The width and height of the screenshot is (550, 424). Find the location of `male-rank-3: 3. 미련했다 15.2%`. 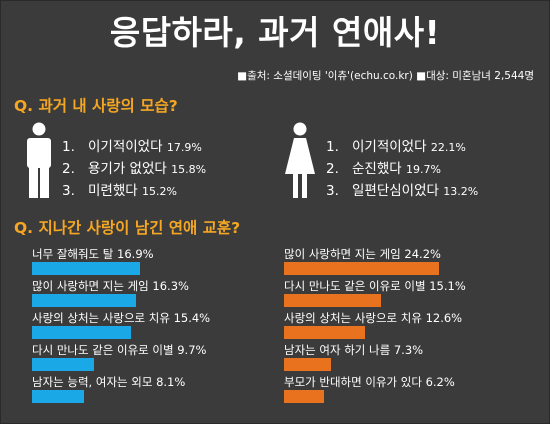

male-rank-3: 3. 미련했다 15.2% is located at coordinates (119, 191).